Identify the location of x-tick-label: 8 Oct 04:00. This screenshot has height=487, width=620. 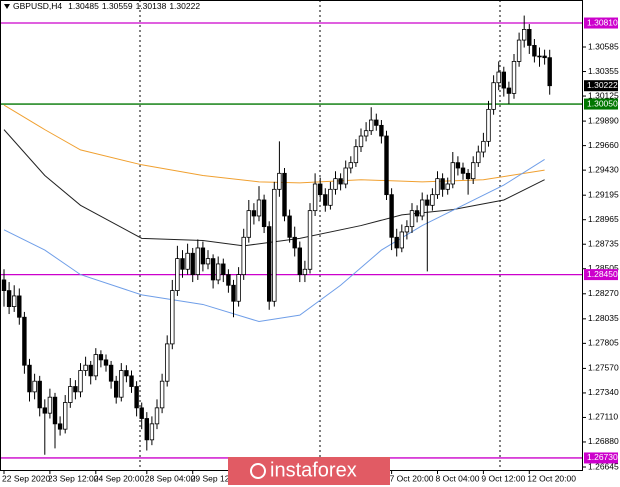
(458, 478).